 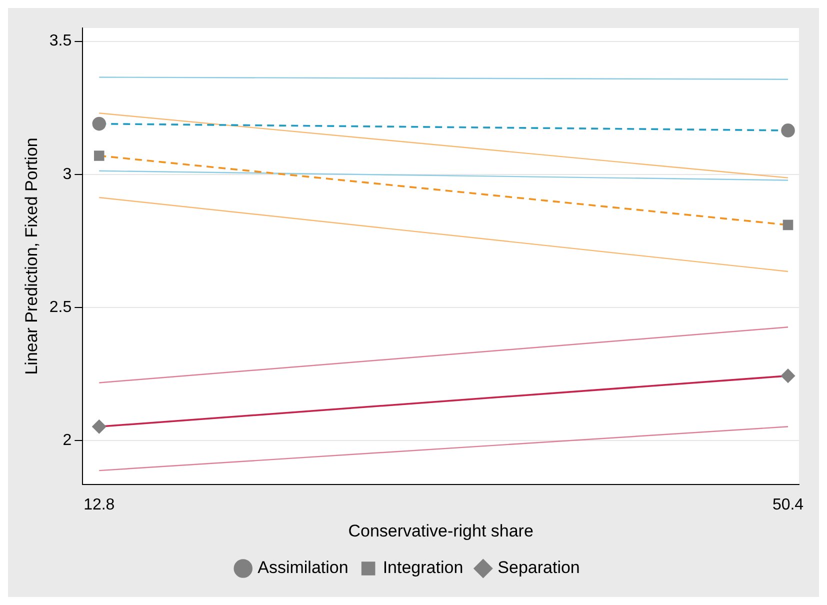 What do you see at coordinates (788, 505) in the screenshot?
I see `x-tick-label: 50.4` at bounding box center [788, 505].